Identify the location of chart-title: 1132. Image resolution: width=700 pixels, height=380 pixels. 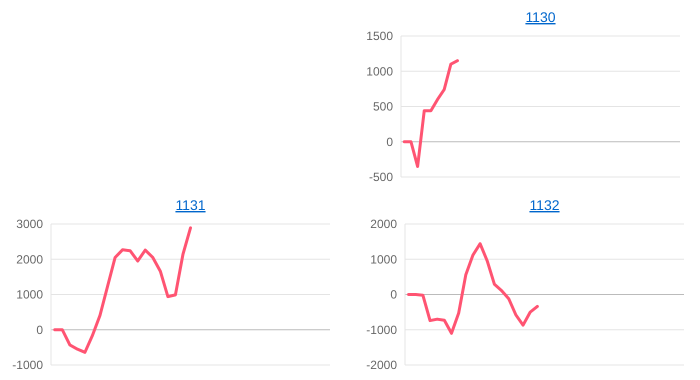
(544, 205).